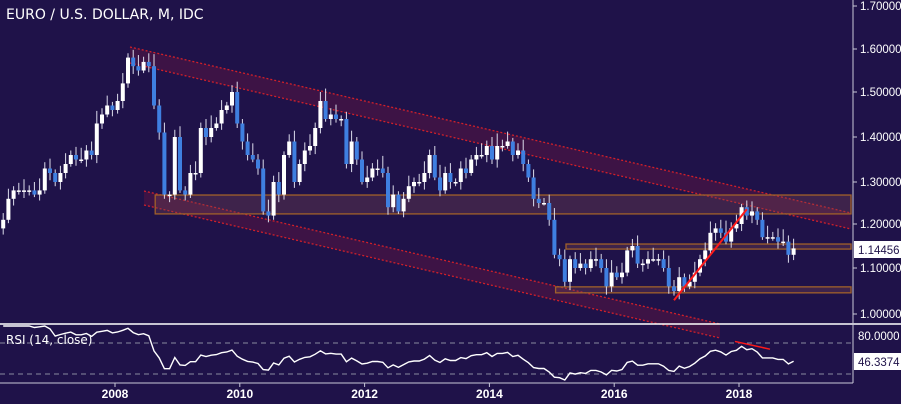 The height and width of the screenshot is (404, 901). What do you see at coordinates (49, 340) in the screenshot?
I see `rsi-label: RSI (14, close)` at bounding box center [49, 340].